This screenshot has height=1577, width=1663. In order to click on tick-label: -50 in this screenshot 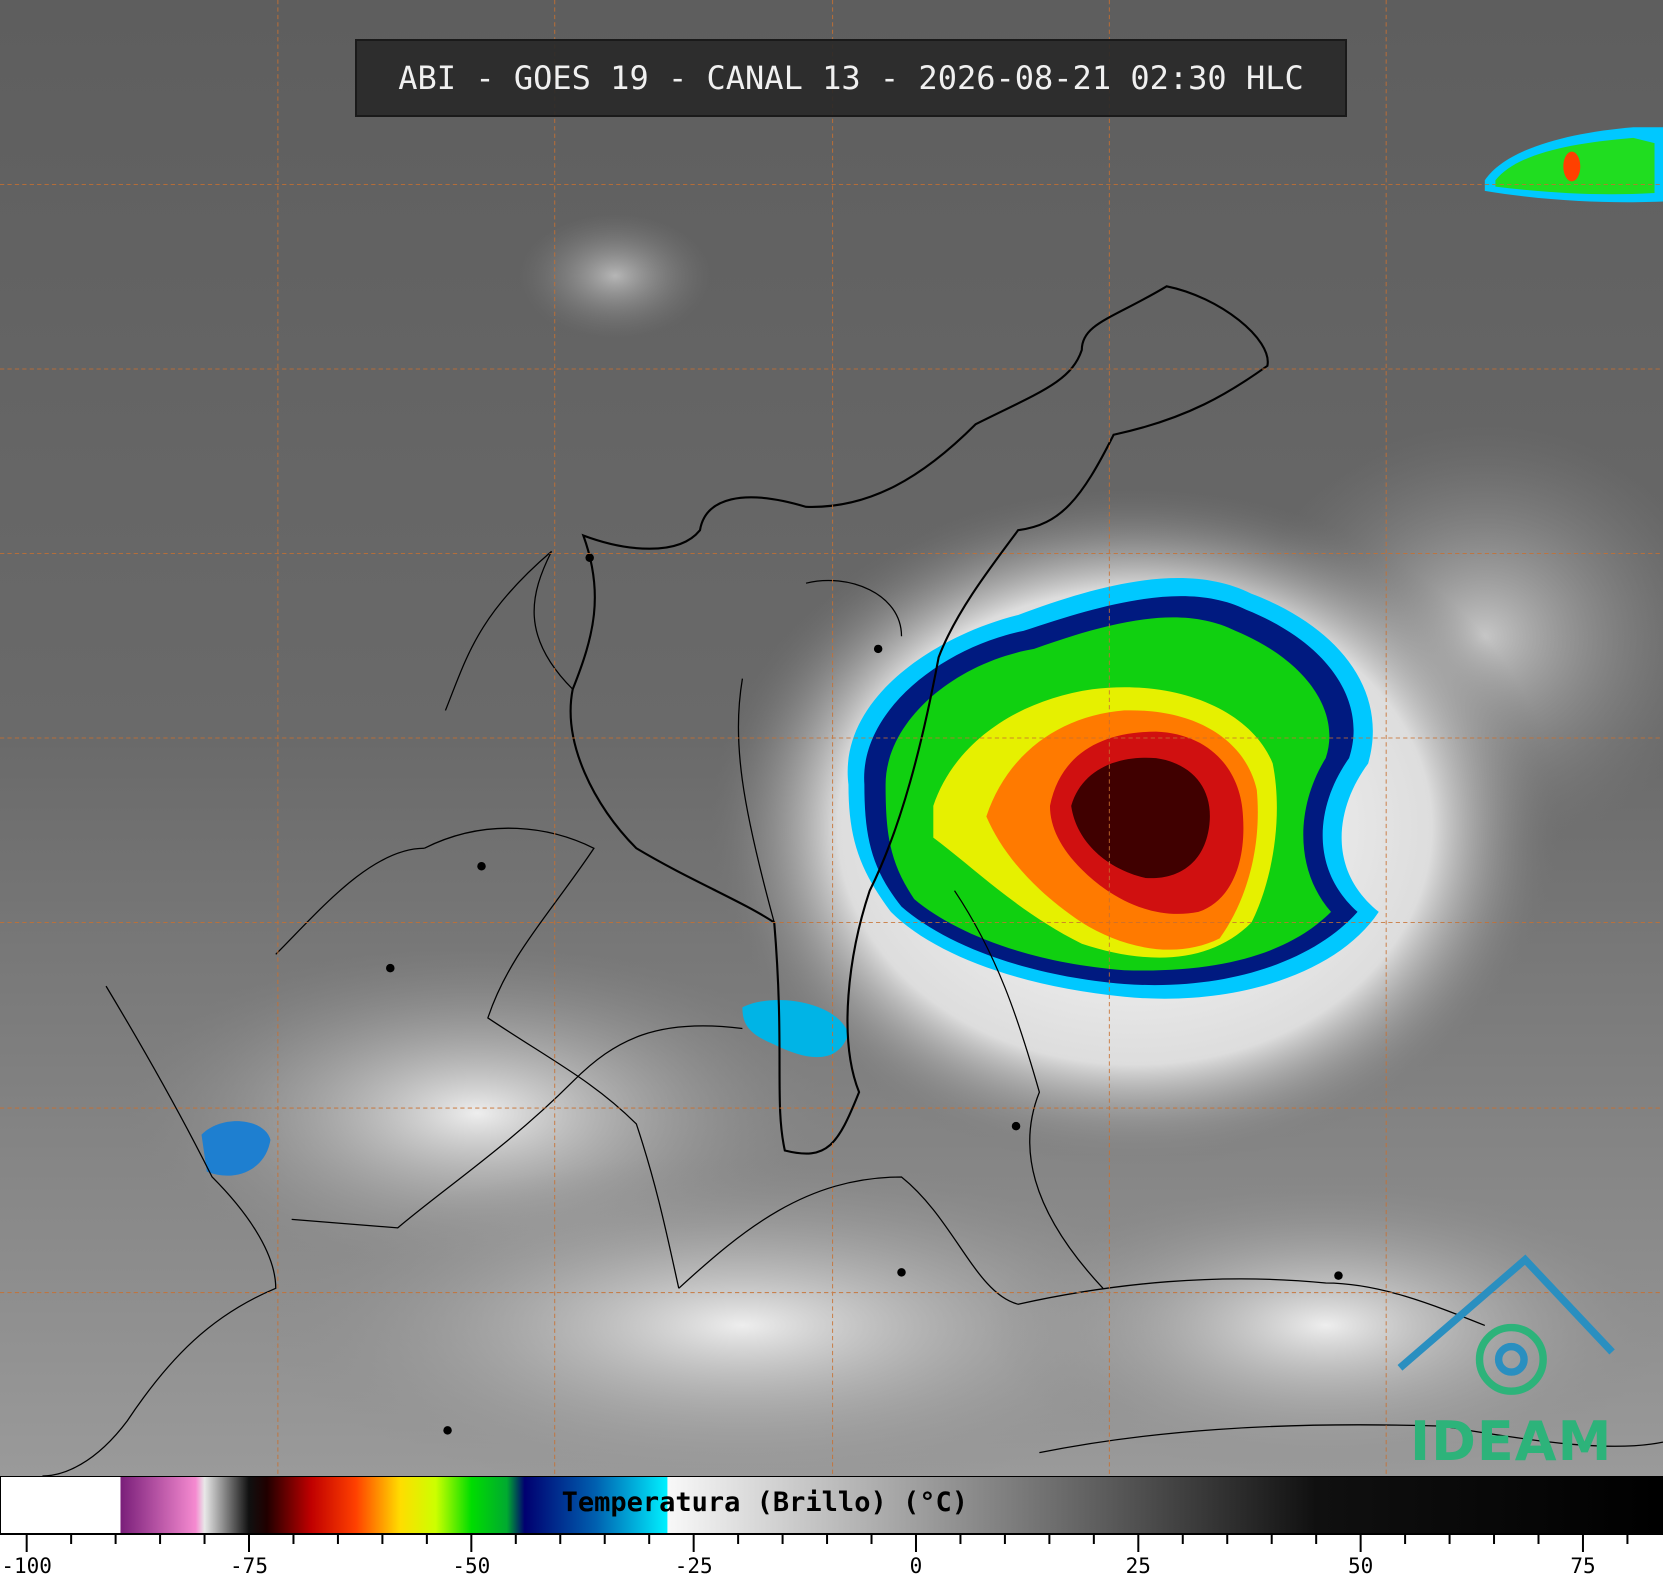, I will do `click(471, 1565)`.